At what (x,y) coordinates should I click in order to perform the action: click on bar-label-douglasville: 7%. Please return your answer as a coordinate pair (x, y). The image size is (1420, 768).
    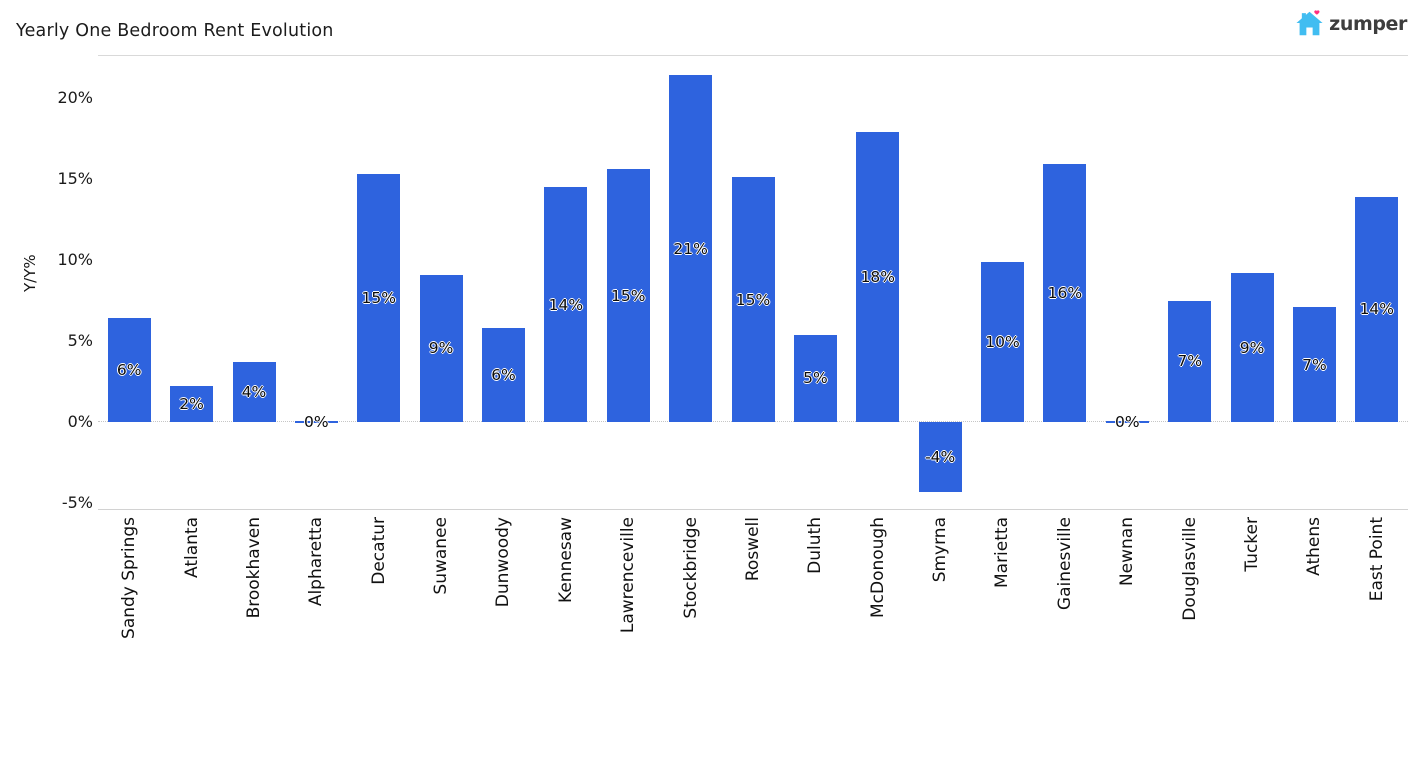
    Looking at the image, I should click on (1189, 361).